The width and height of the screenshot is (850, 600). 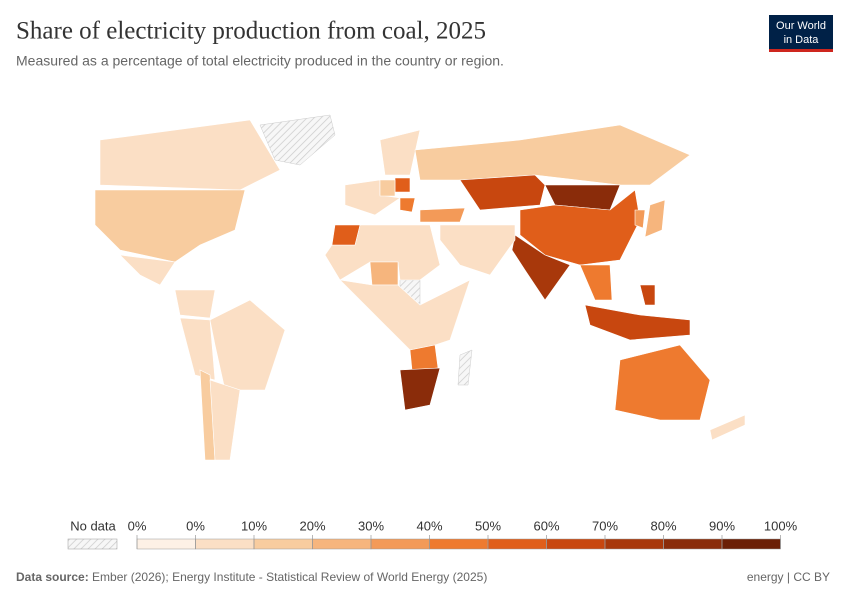 What do you see at coordinates (663, 525) in the screenshot?
I see `legend-tick-label: 80%` at bounding box center [663, 525].